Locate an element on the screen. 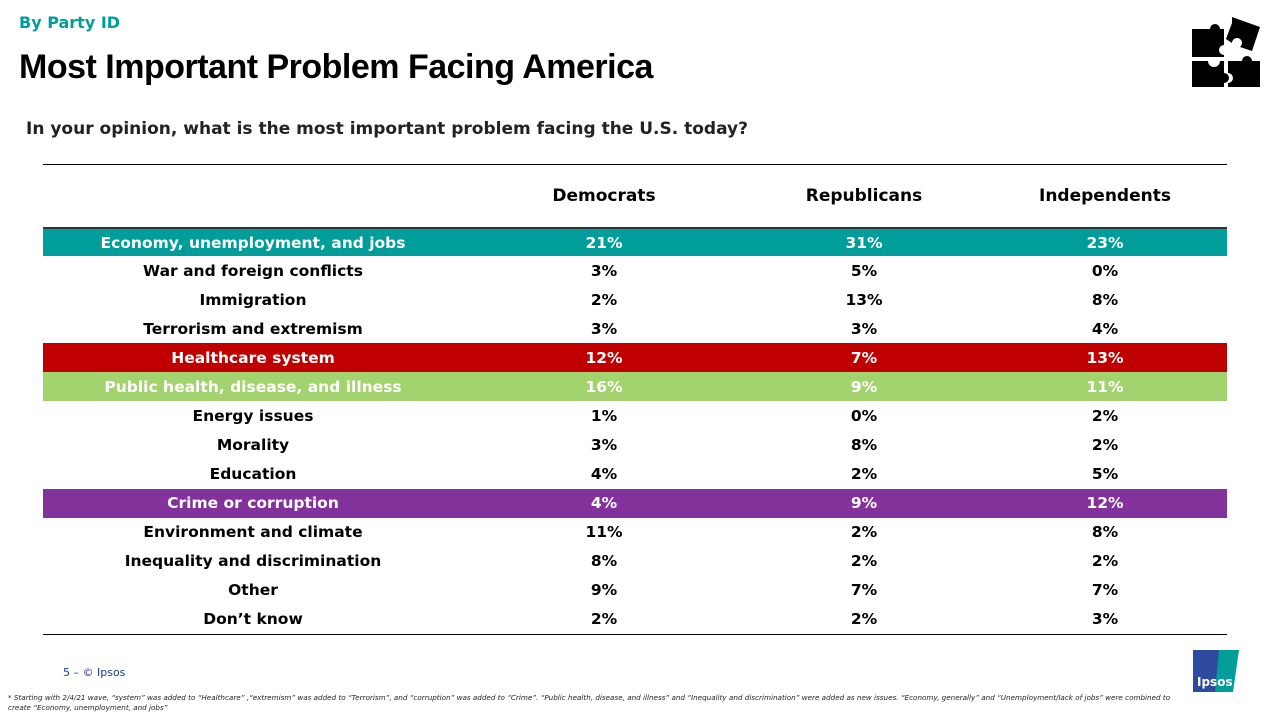  table-row: Environment and climate 11% 2% 8% is located at coordinates (635, 532).